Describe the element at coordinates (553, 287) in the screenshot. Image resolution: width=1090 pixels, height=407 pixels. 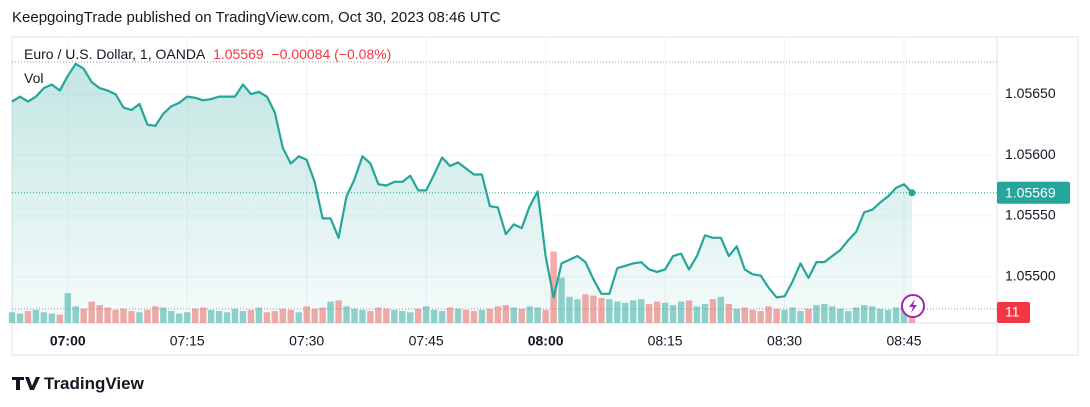
I see `volume-bar` at that location.